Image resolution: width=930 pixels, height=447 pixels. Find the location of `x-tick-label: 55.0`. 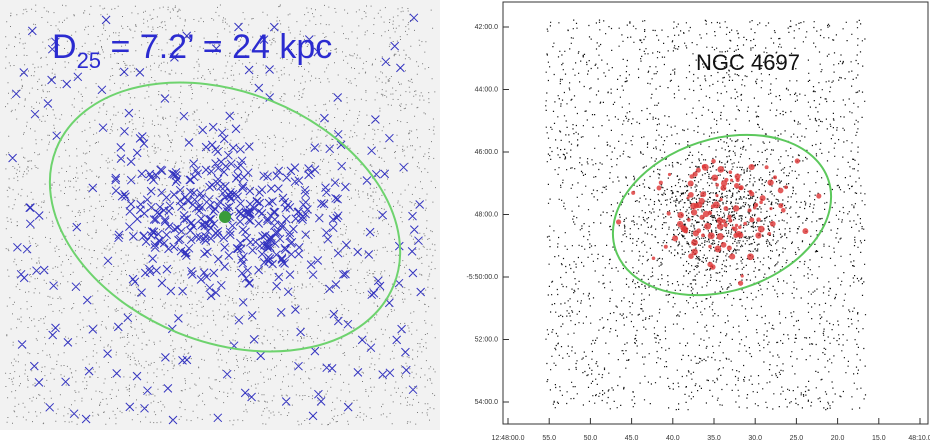

x-tick-label: 55.0 is located at coordinates (549, 438).